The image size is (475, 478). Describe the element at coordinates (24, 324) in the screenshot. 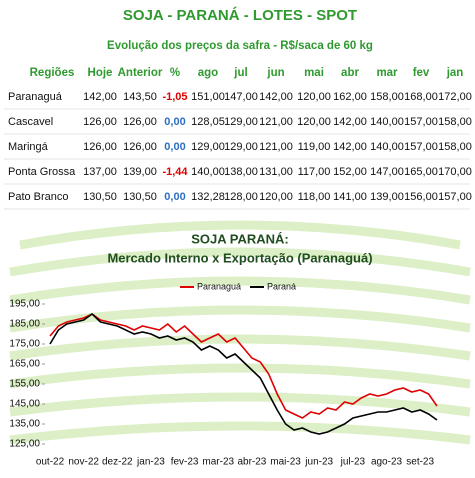

I see `y-tick-label: 185,00` at that location.